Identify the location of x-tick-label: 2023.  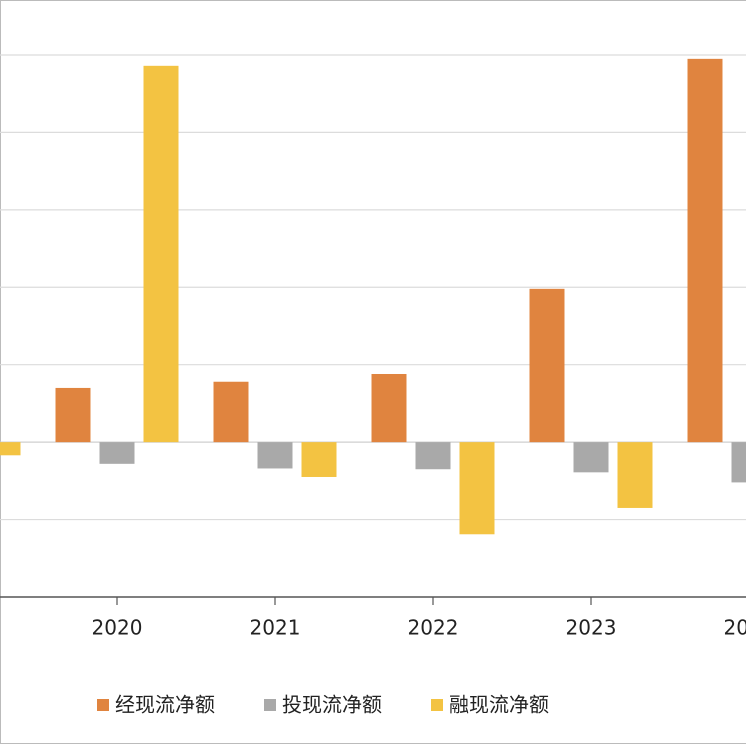
(591, 628).